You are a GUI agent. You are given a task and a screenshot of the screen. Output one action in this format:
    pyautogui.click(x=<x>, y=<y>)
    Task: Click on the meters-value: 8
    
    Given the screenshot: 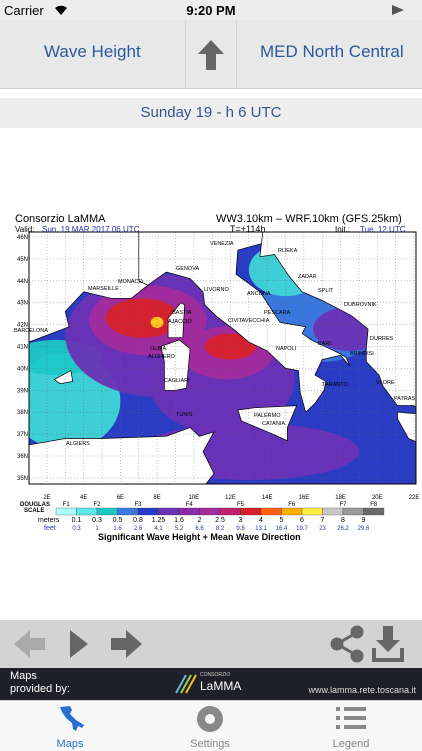 What is the action you would take?
    pyautogui.click(x=343, y=520)
    